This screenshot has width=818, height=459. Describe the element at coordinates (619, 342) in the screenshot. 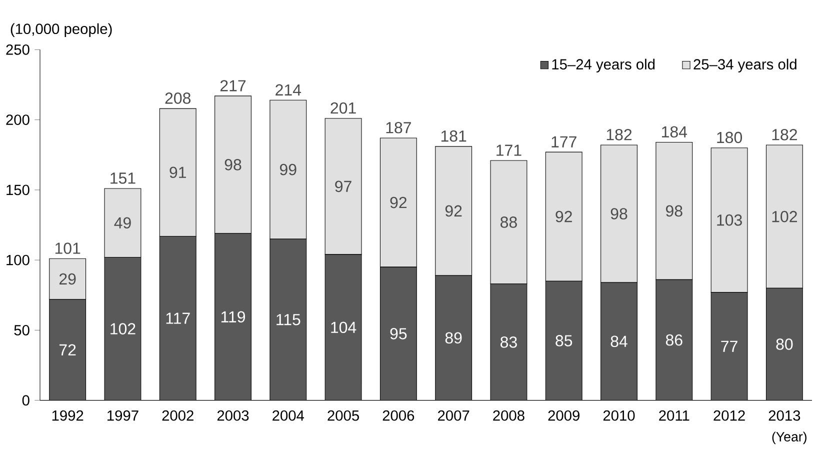

I see `data-label: 84` at that location.